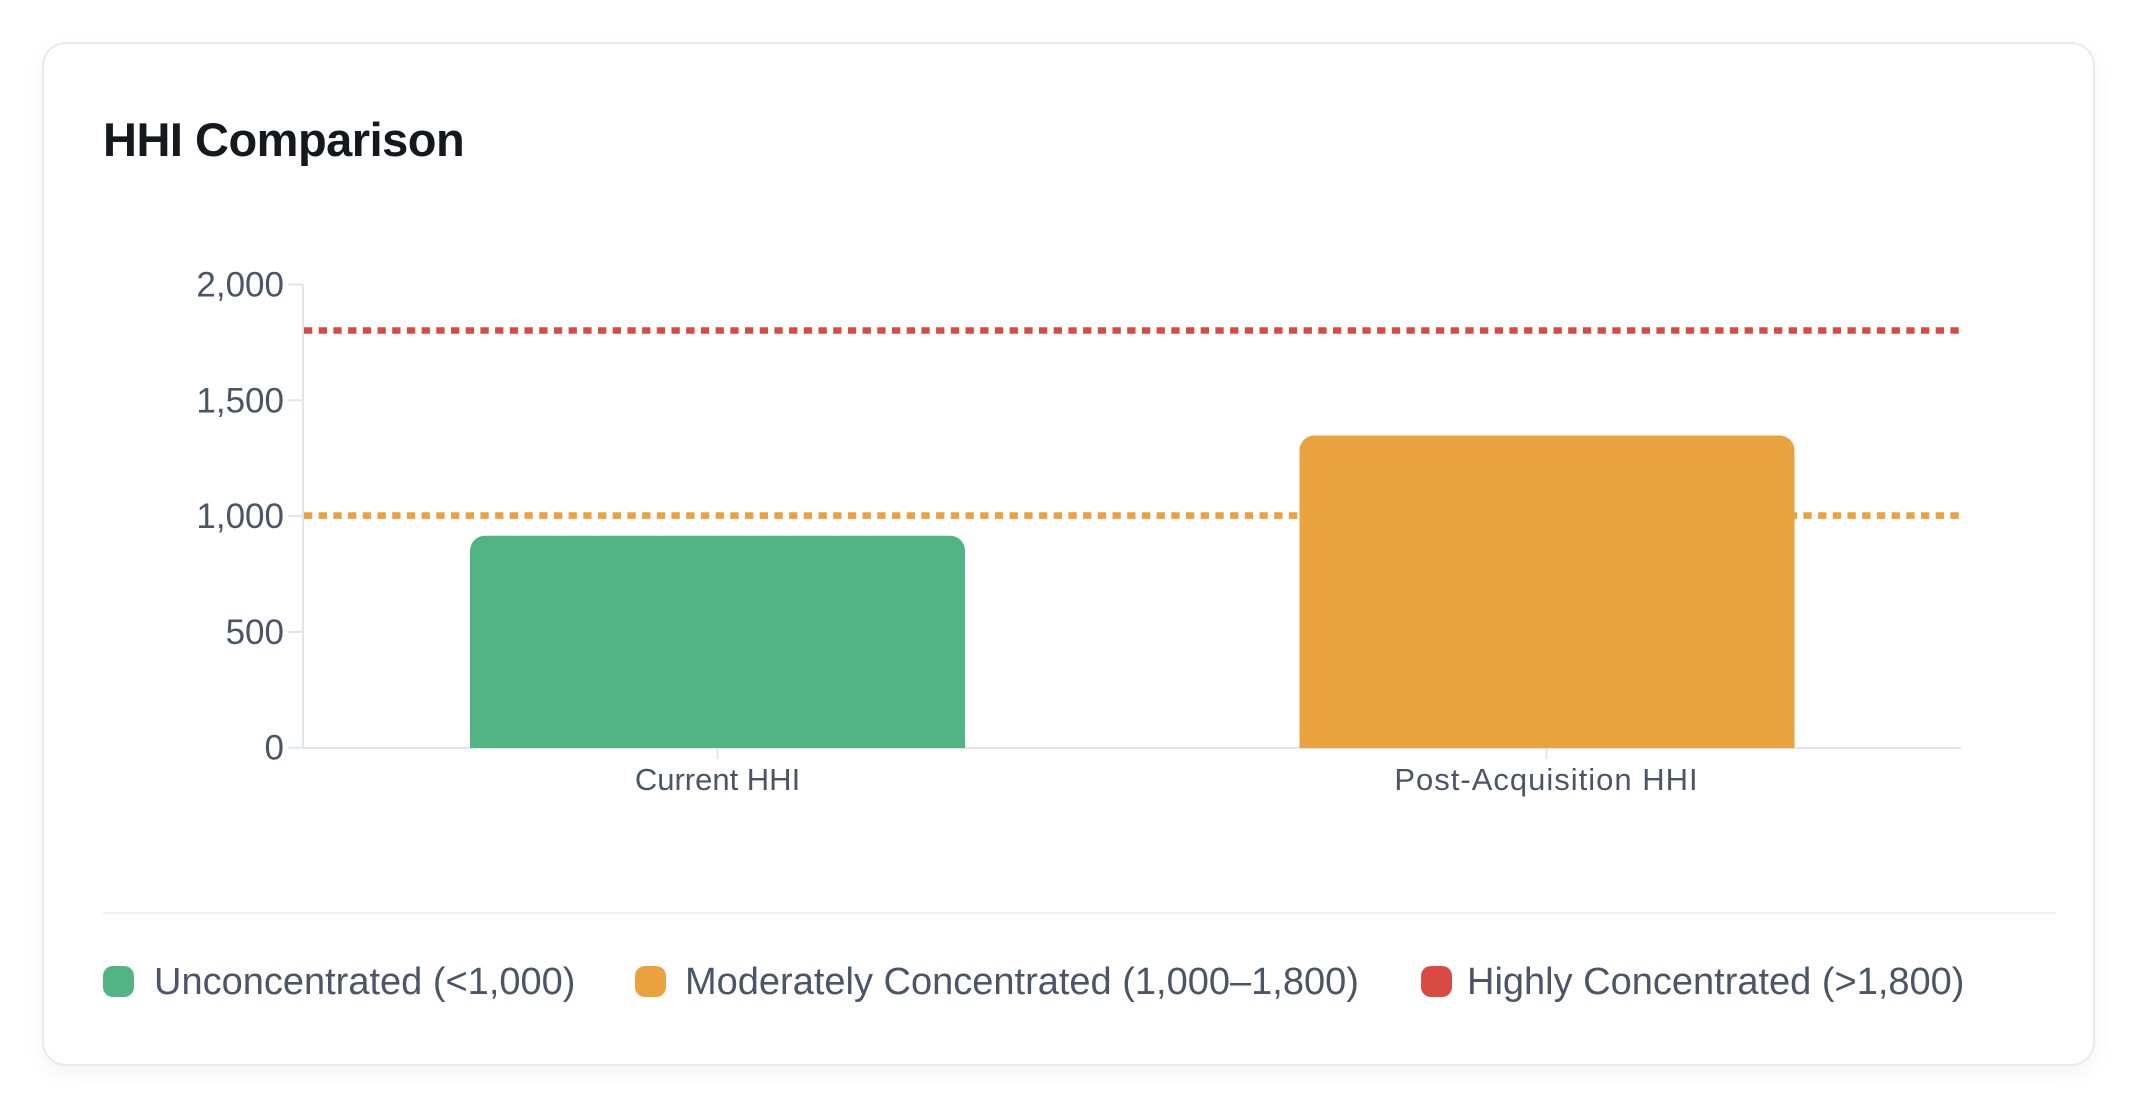 This screenshot has width=2136, height=1110. I want to click on svg-text: 0, so click(274, 748).